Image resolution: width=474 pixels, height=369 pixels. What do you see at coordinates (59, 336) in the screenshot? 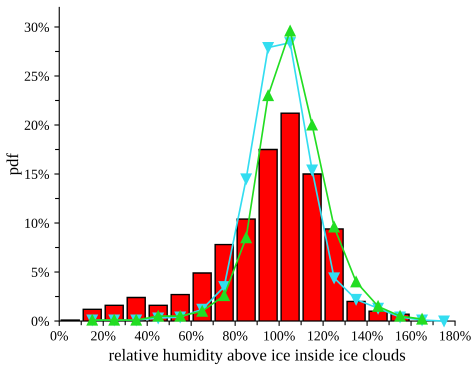
I see `x-tick-label: 0%` at bounding box center [59, 336].